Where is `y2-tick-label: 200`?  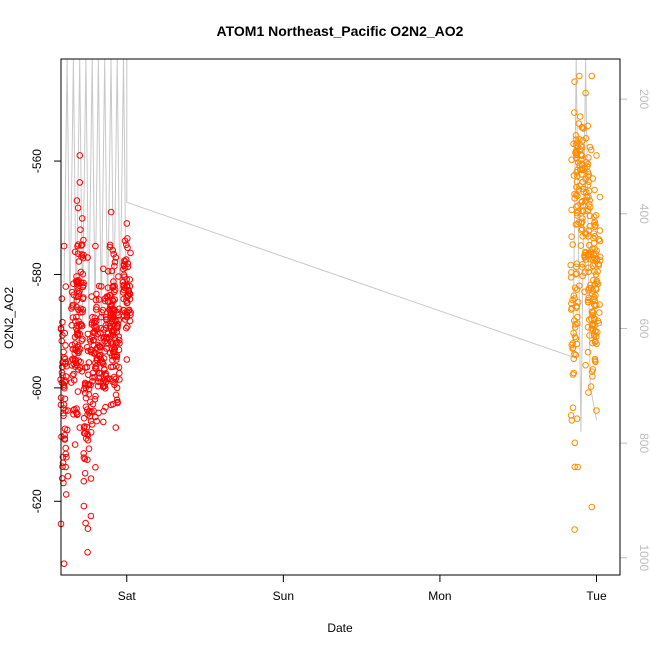 y2-tick-label: 200 is located at coordinates (643, 99).